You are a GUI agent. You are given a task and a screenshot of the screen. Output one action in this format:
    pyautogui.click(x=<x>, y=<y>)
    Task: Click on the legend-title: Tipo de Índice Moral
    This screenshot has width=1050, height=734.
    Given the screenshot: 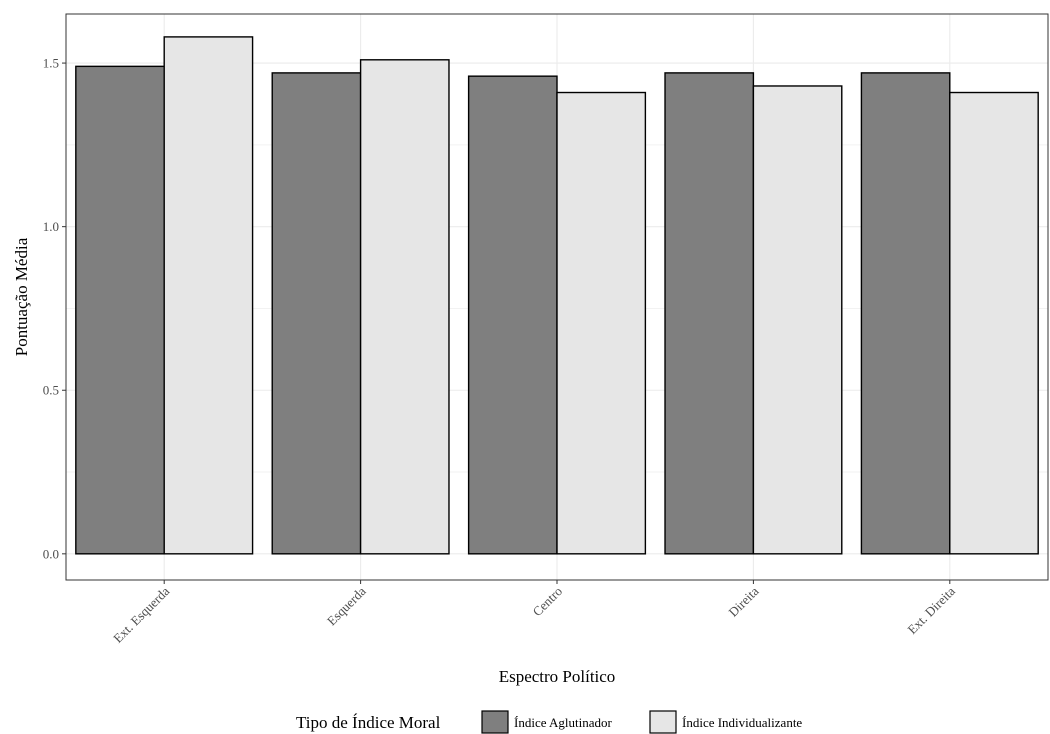 What is the action you would take?
    pyautogui.click(x=368, y=722)
    